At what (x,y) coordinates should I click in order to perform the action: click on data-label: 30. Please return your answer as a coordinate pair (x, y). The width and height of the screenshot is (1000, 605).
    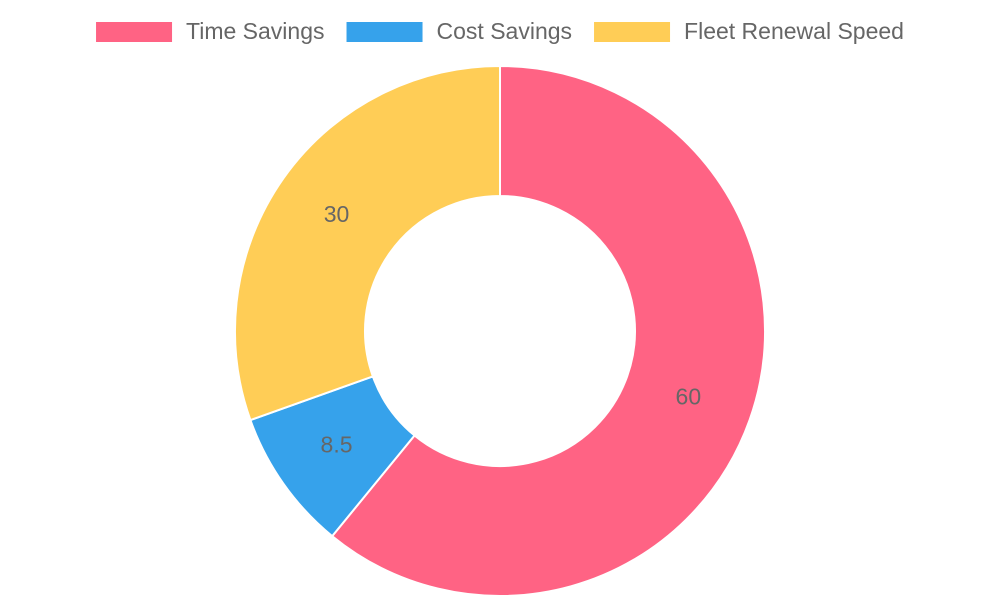
    Looking at the image, I should click on (337, 214).